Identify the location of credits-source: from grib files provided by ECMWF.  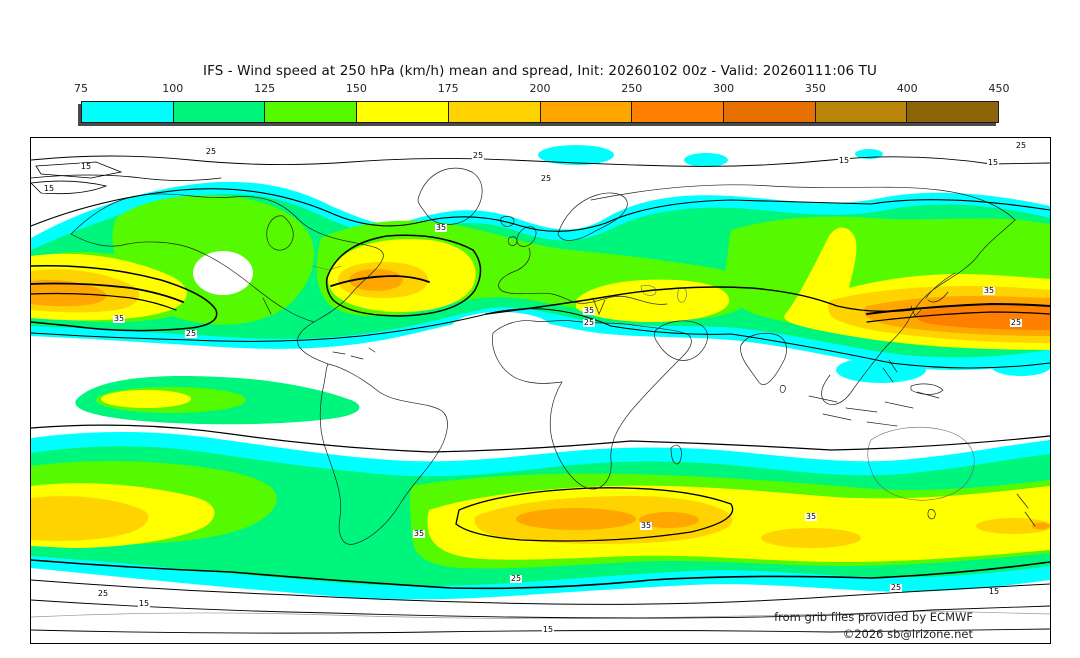
(873, 617).